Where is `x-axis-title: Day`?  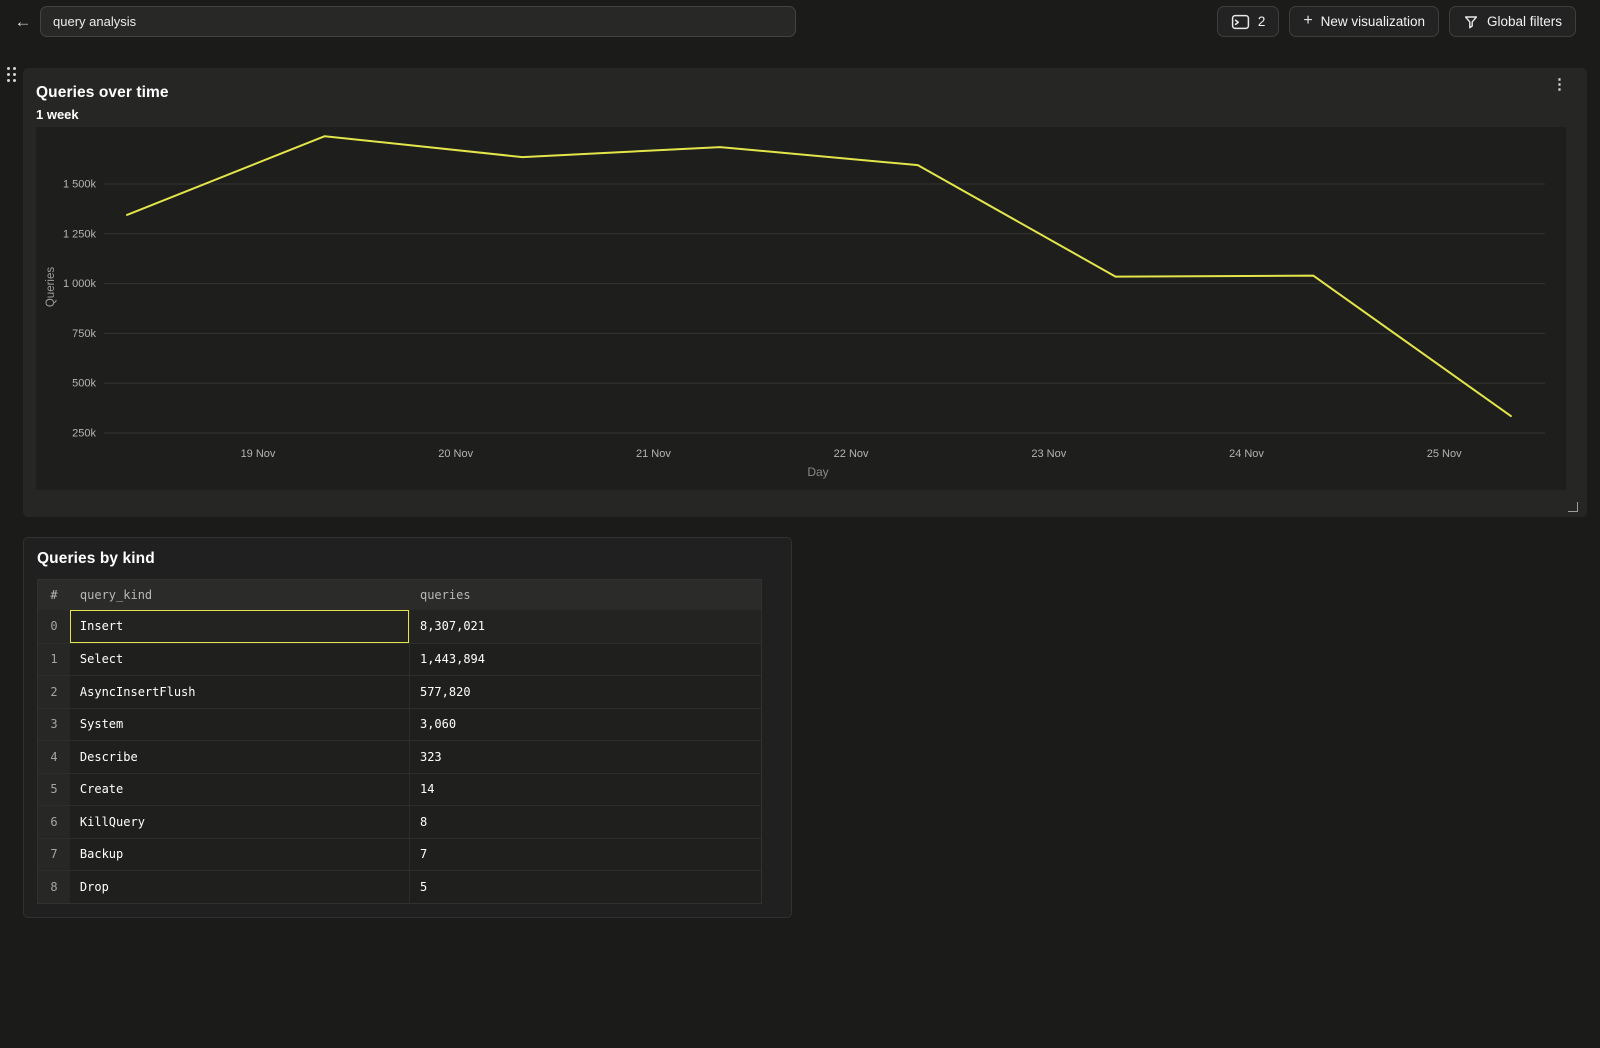 x-axis-title: Day is located at coordinates (817, 472).